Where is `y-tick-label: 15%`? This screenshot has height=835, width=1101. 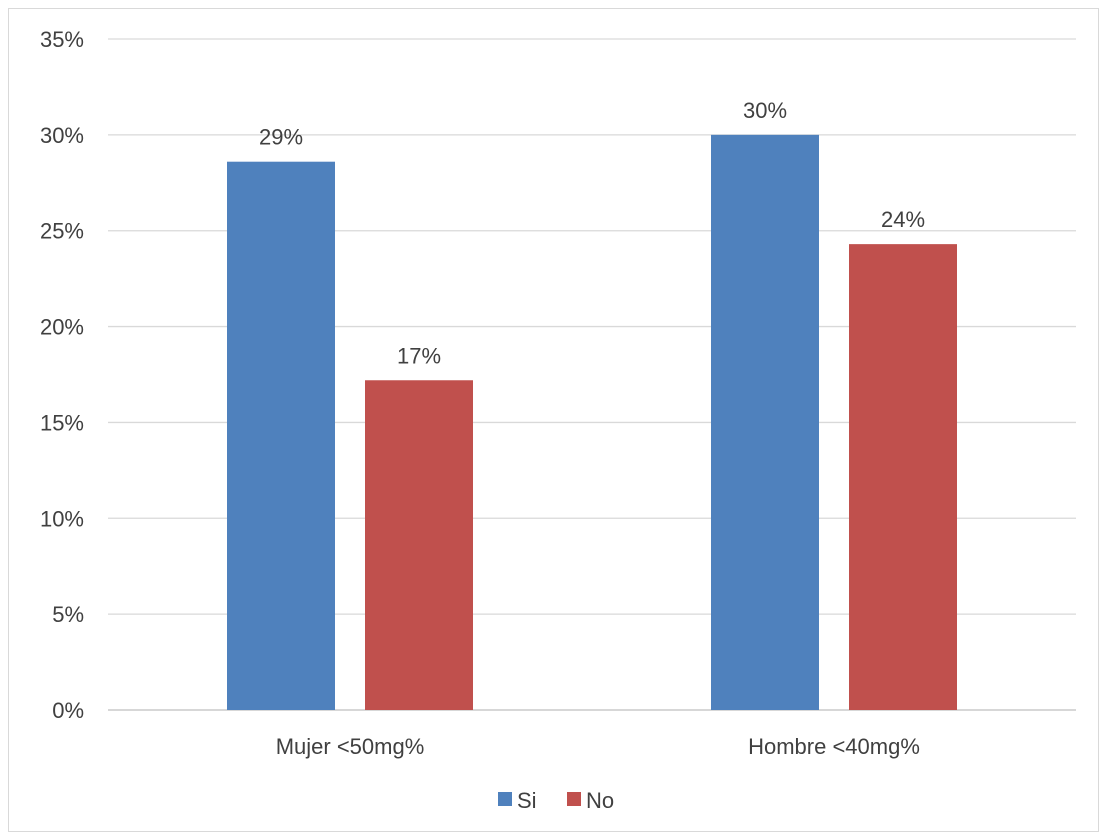 y-tick-label: 15% is located at coordinates (62, 422).